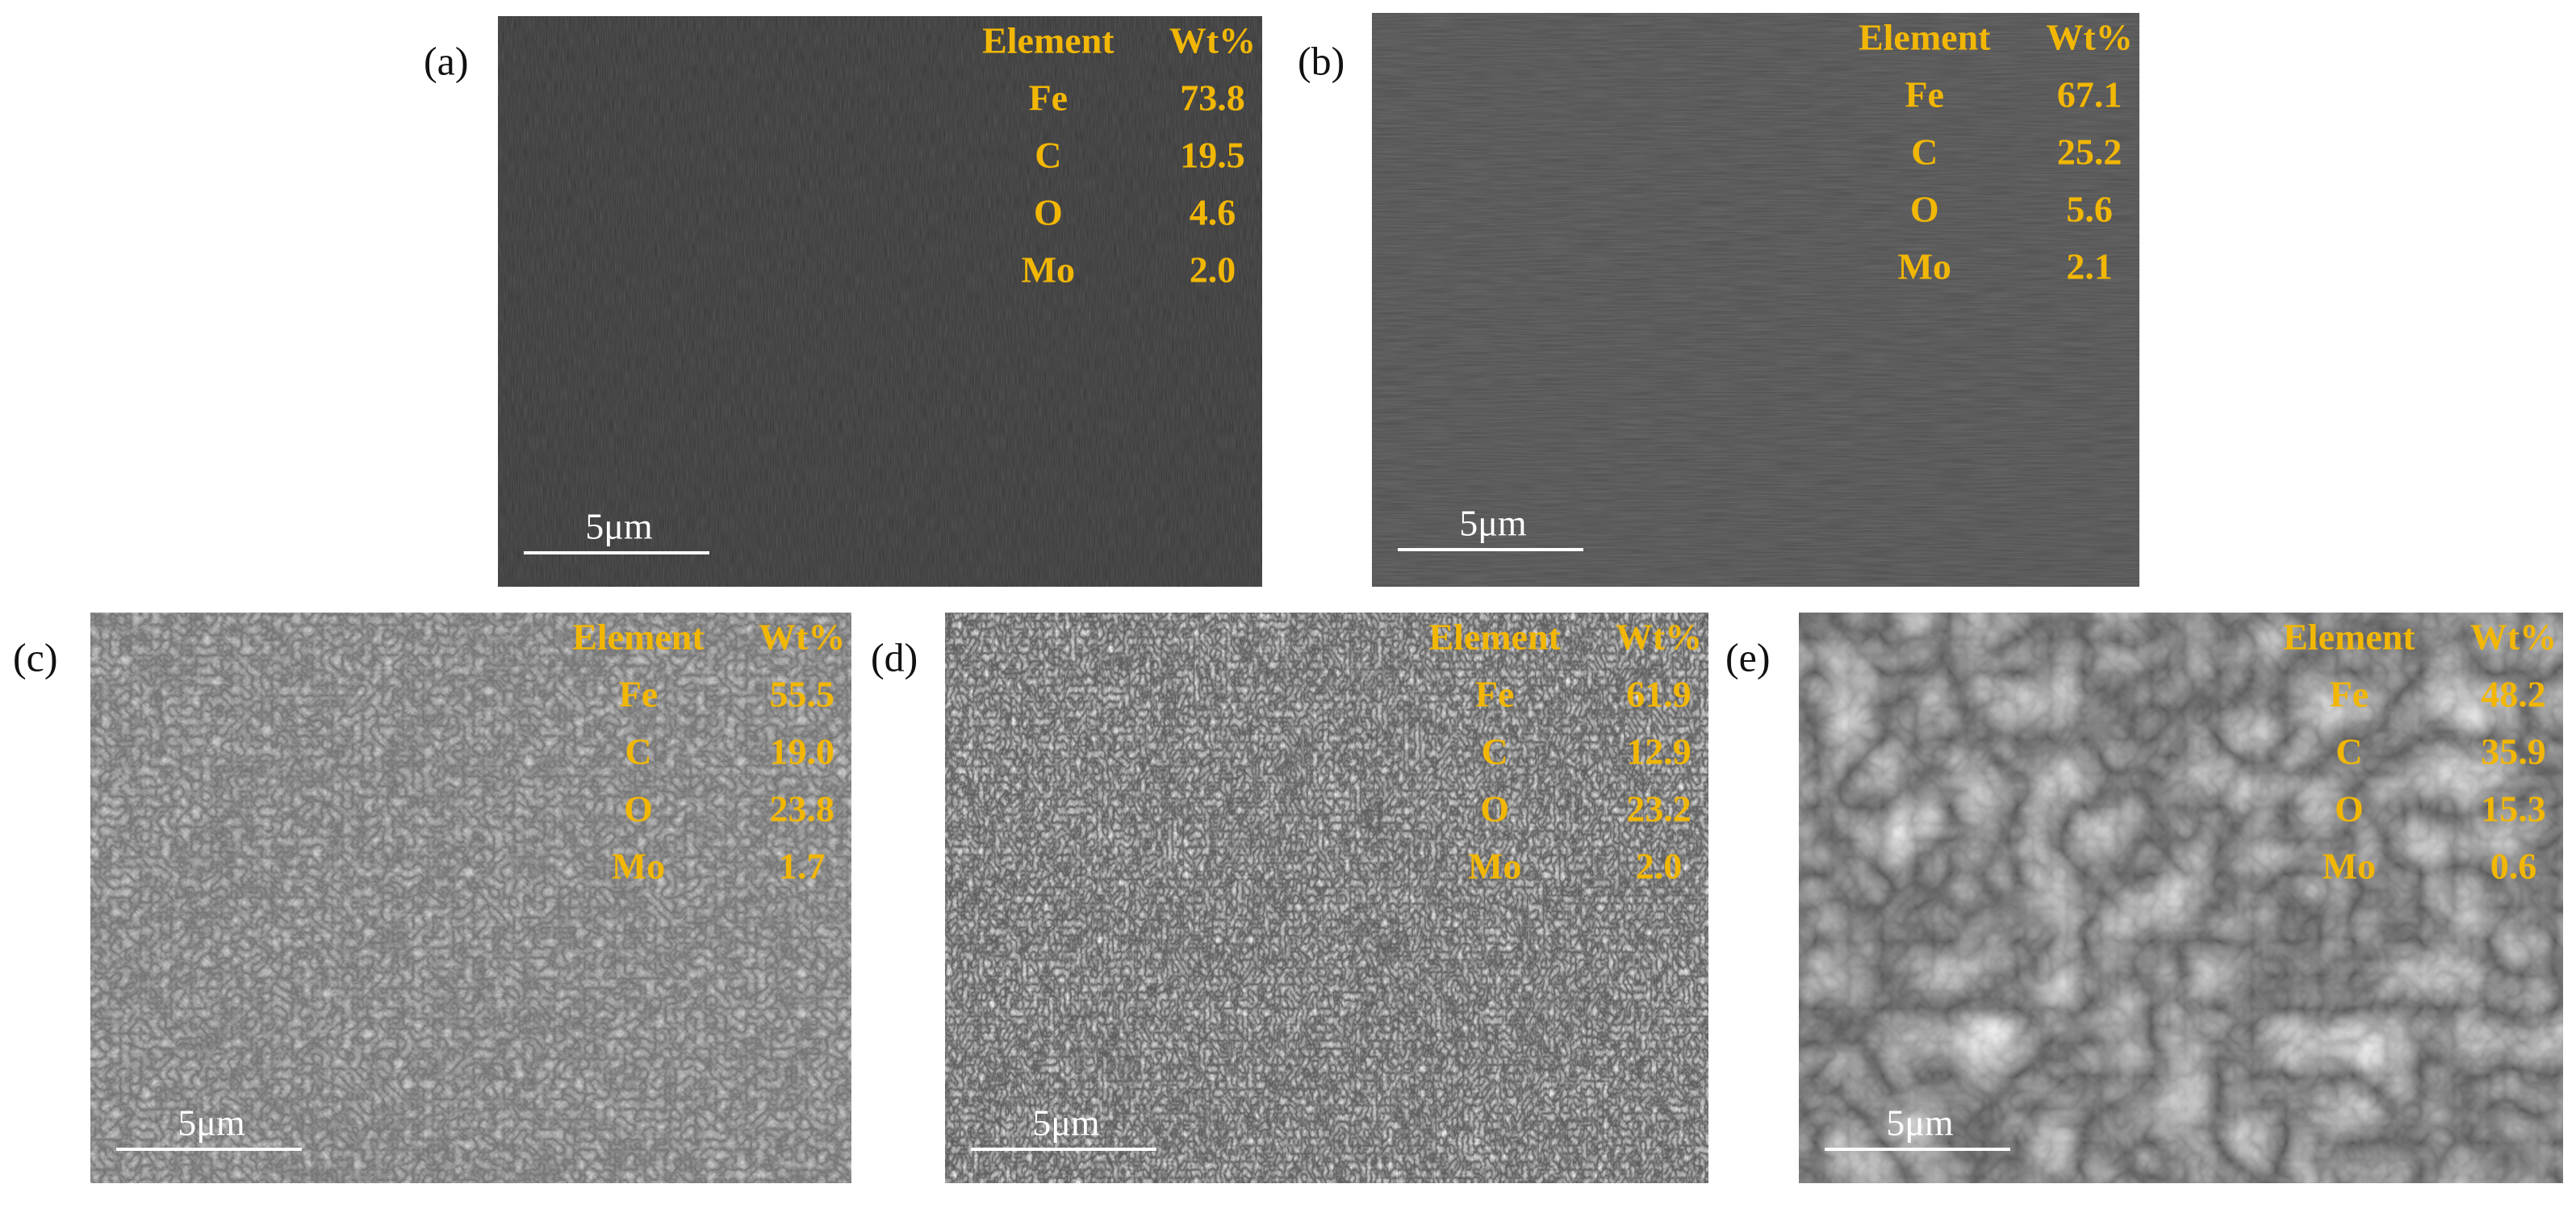 The image size is (2576, 1209). Describe the element at coordinates (801, 751) in the screenshot. I see `wt-value: 19.0` at that location.